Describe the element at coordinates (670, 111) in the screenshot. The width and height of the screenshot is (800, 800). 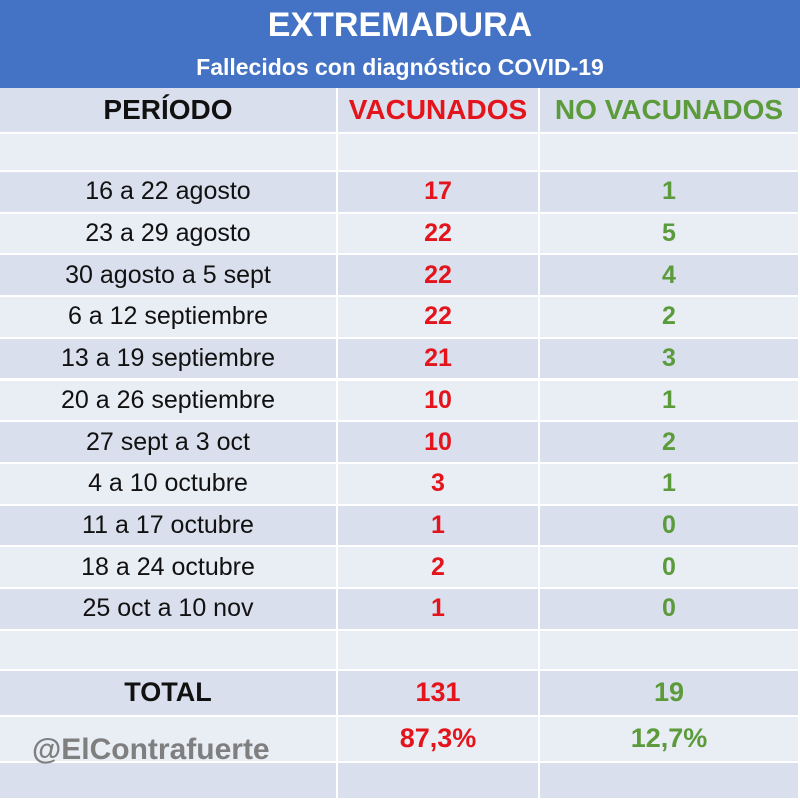
I see `column-header: NO VACUNADOS` at that location.